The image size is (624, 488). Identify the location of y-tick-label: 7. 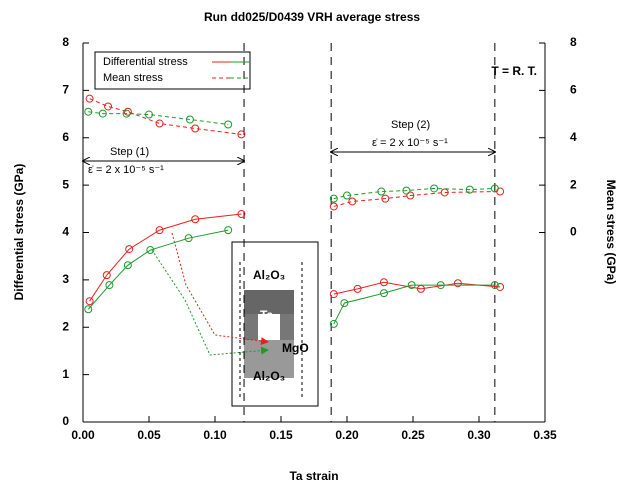
(65, 90).